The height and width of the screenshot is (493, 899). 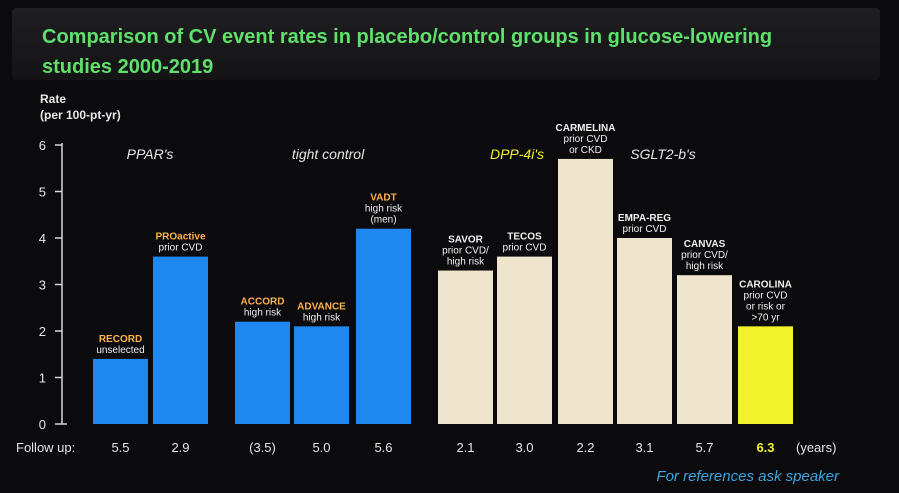 I want to click on followup-value: 2.2, so click(x=585, y=447).